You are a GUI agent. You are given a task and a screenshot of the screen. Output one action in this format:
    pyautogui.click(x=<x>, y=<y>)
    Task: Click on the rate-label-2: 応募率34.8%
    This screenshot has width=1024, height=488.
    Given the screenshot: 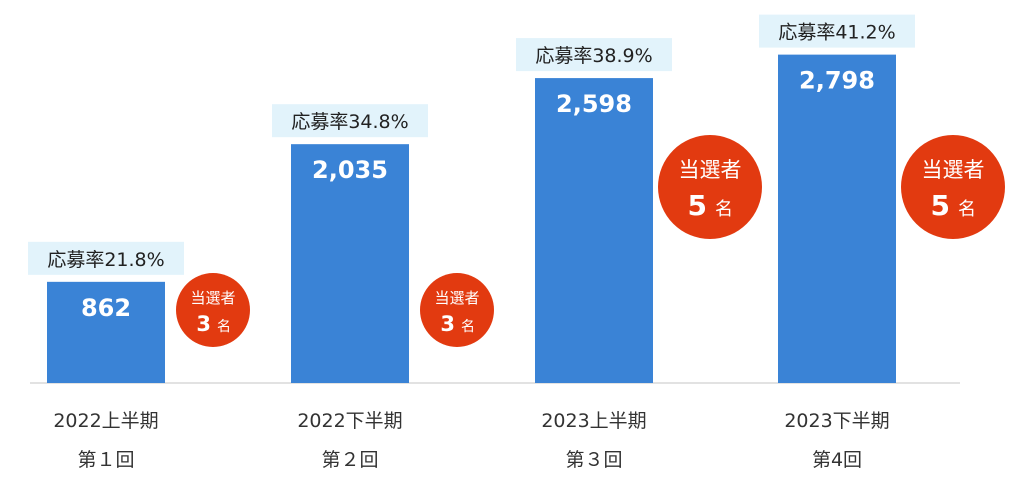 What is the action you would take?
    pyautogui.click(x=349, y=122)
    